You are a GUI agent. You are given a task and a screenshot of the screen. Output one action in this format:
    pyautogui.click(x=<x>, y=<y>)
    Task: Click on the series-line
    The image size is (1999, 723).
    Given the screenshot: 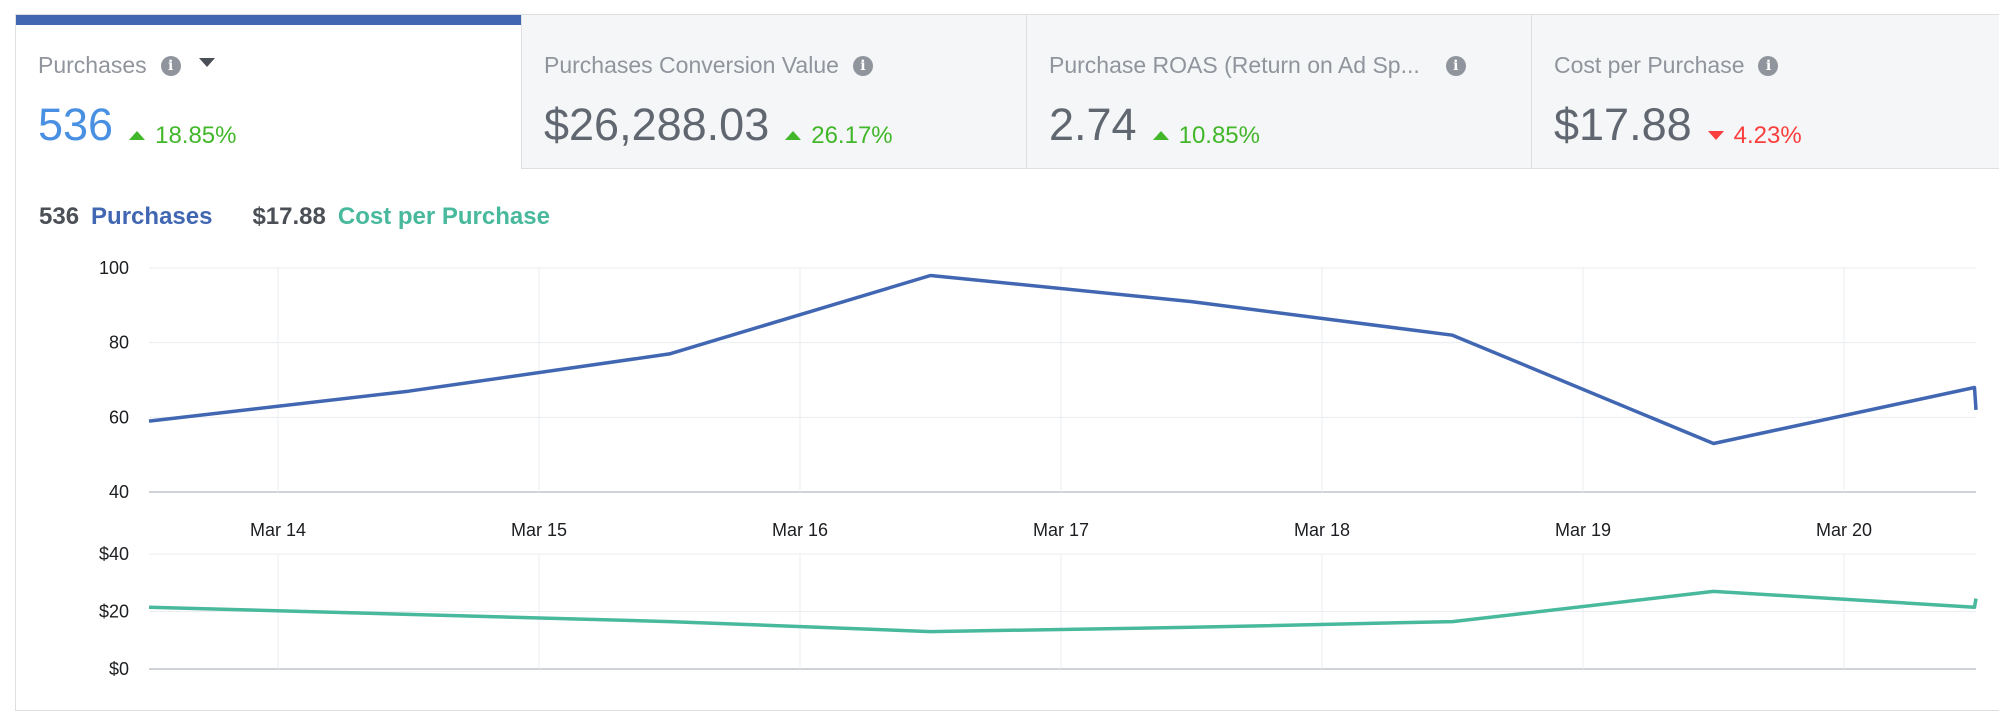 What is the action you would take?
    pyautogui.click(x=1063, y=611)
    